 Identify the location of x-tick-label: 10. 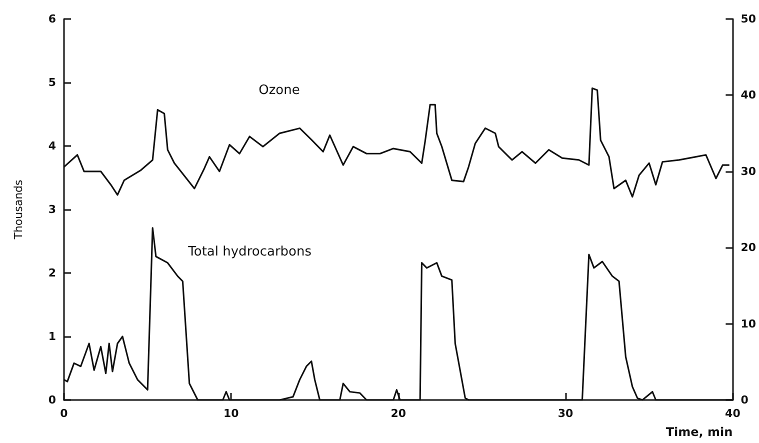
(232, 413).